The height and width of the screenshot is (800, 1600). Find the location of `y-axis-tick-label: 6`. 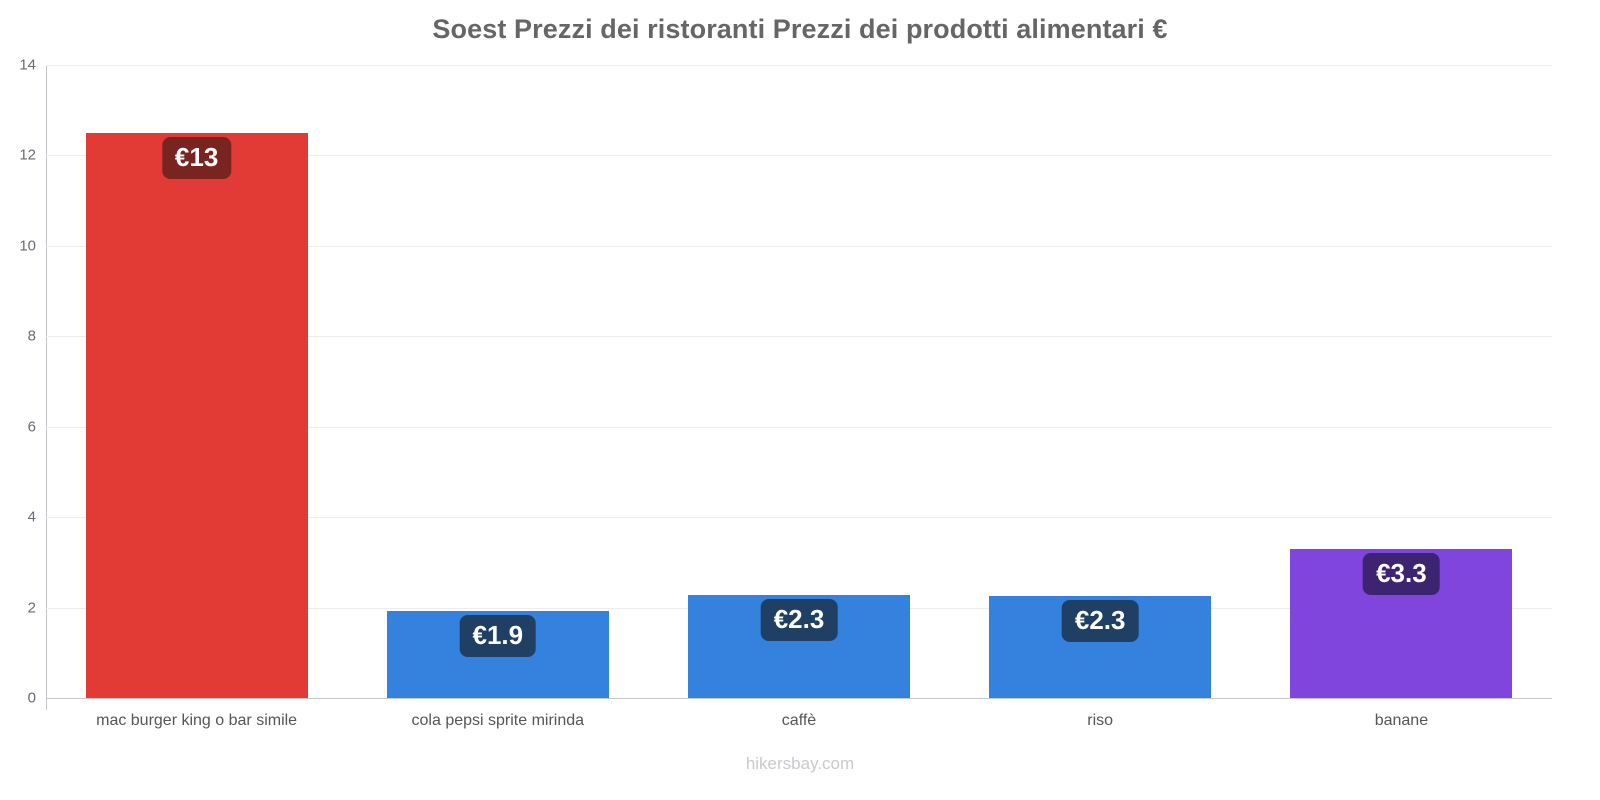

y-axis-tick-label: 6 is located at coordinates (31, 427).